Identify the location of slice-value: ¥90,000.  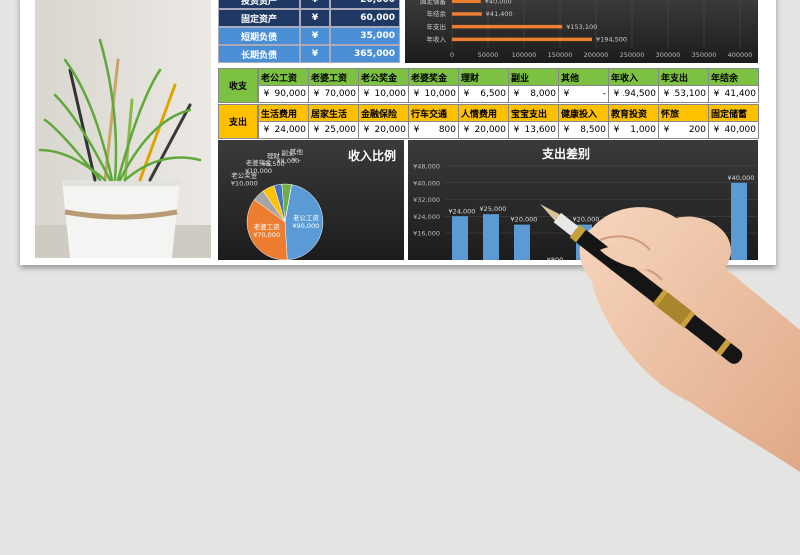
(305, 226).